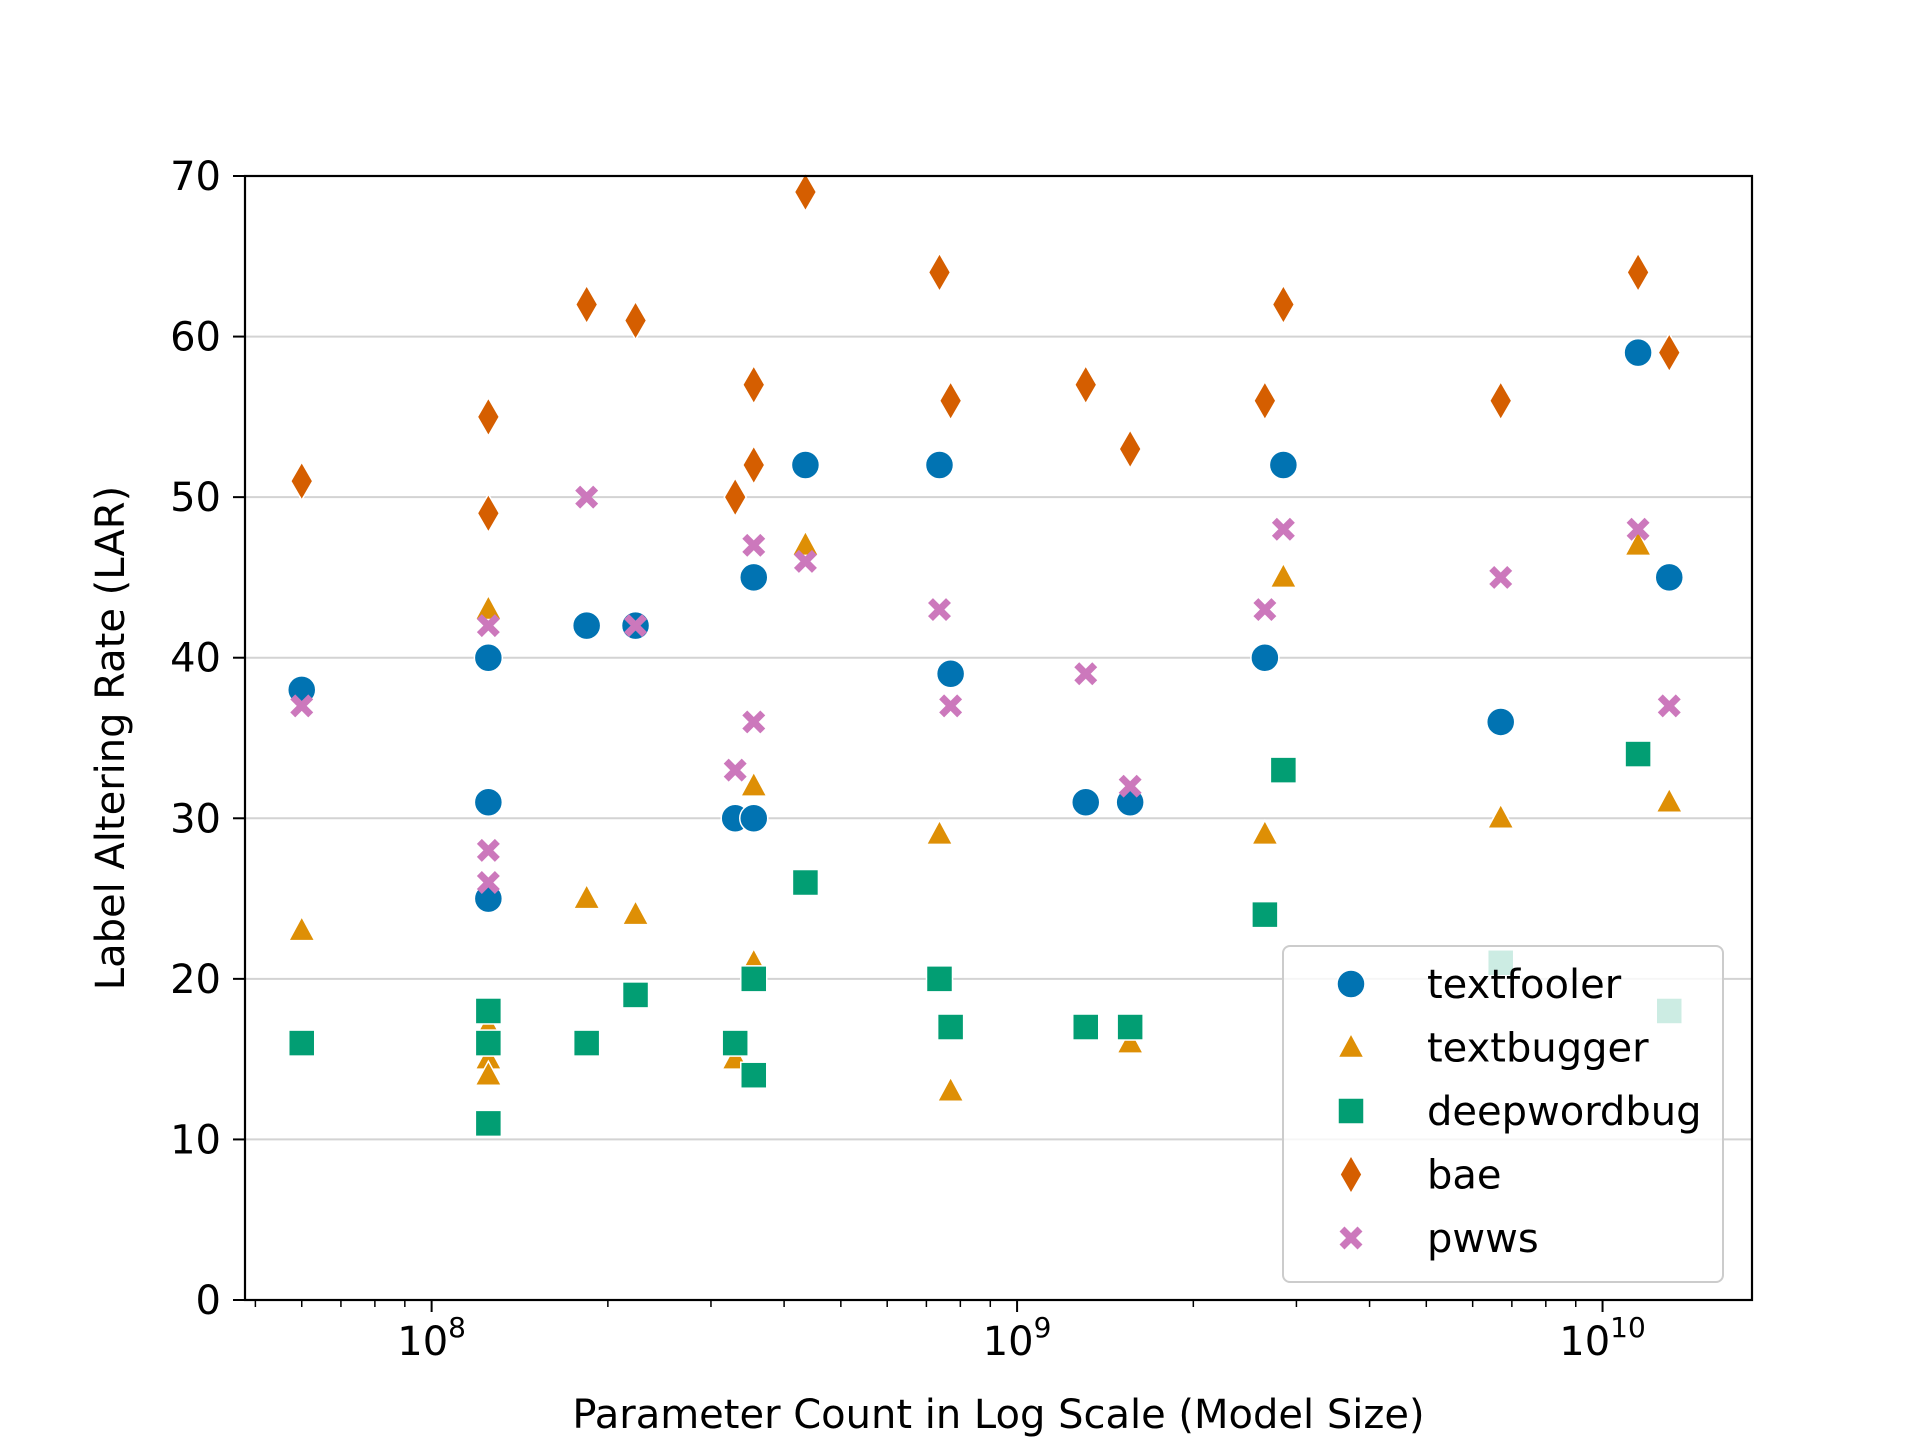  I want to click on x-tick-label: 109, so click(1017, 1338).